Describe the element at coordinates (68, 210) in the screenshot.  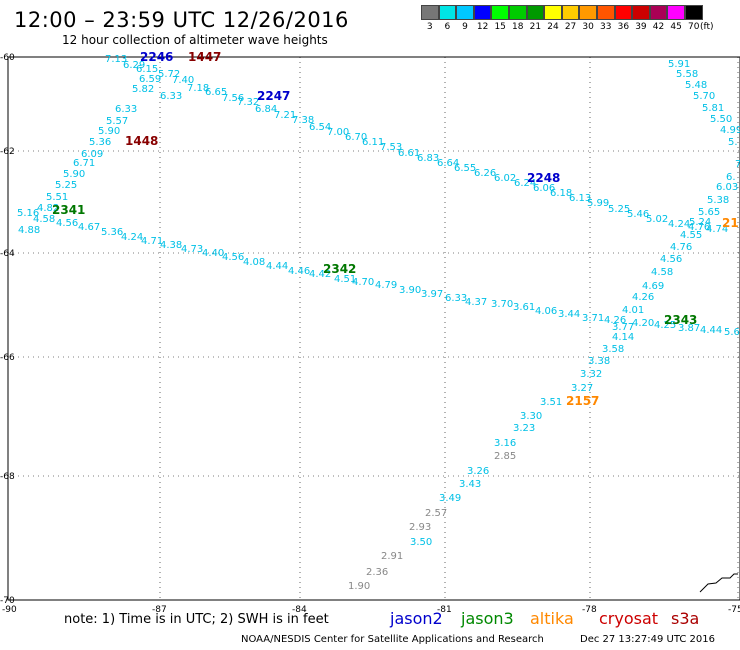
I see `pass-time-label: 2341` at that location.